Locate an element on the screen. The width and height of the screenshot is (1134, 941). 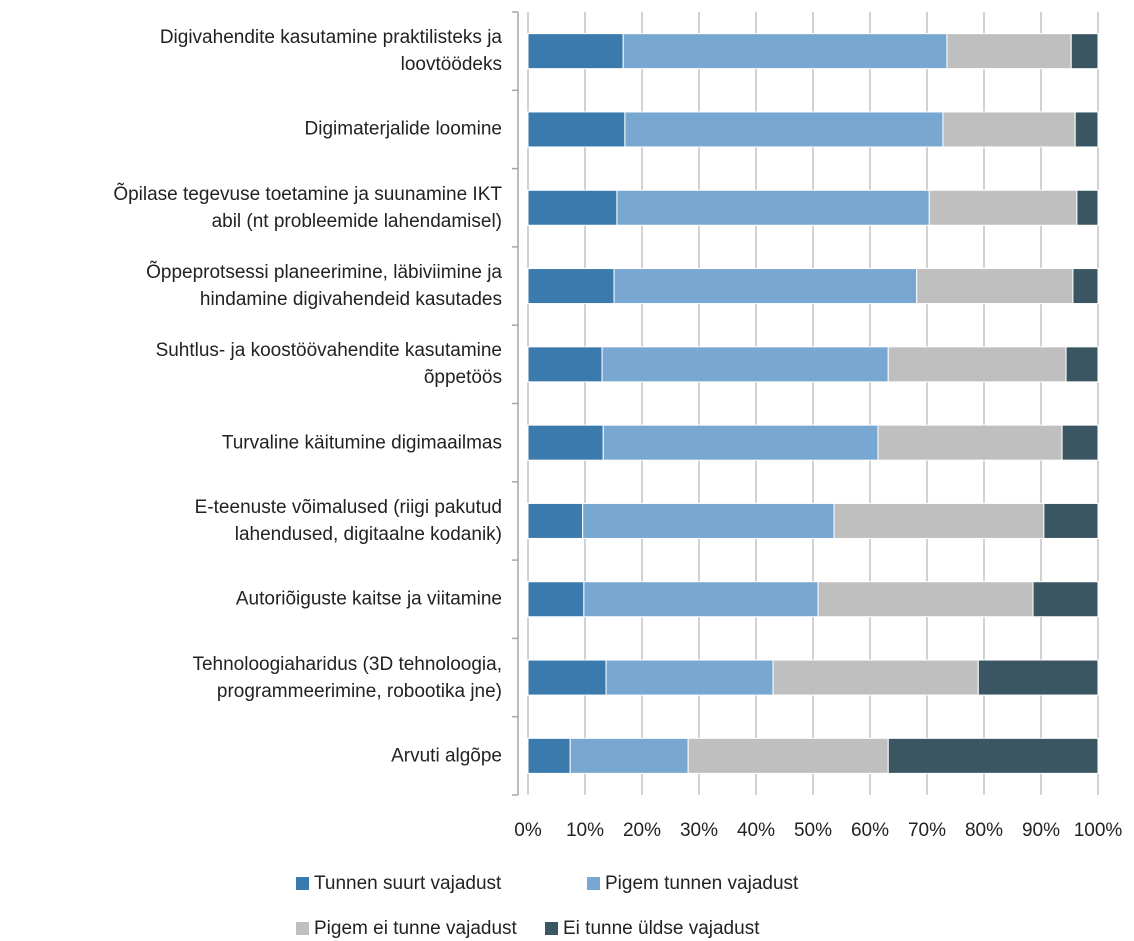
category-label: Arvuti algõpe is located at coordinates (446, 756).